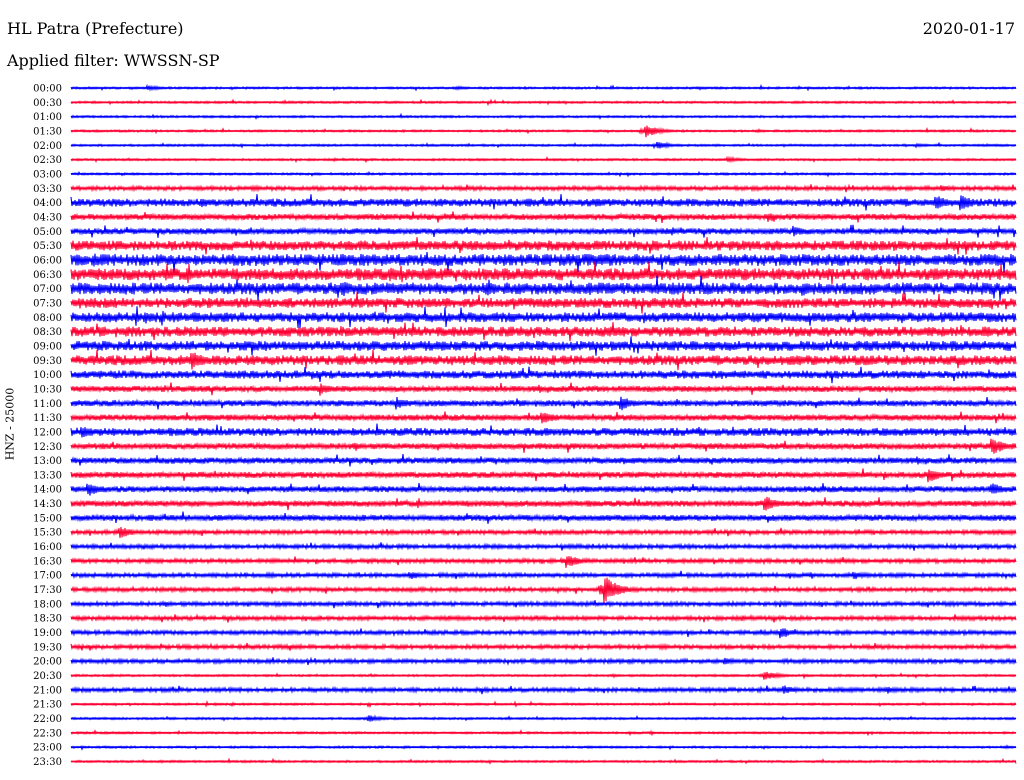 The image size is (1024, 780). What do you see at coordinates (47, 676) in the screenshot?
I see `time-tick-label: 20:30` at bounding box center [47, 676].